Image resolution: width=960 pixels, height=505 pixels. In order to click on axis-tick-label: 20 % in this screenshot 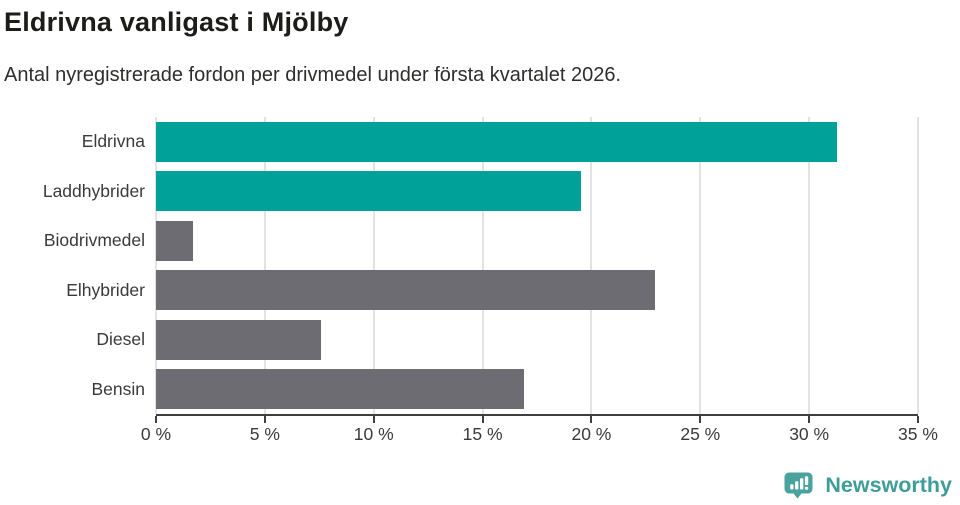, I will do `click(591, 434)`.